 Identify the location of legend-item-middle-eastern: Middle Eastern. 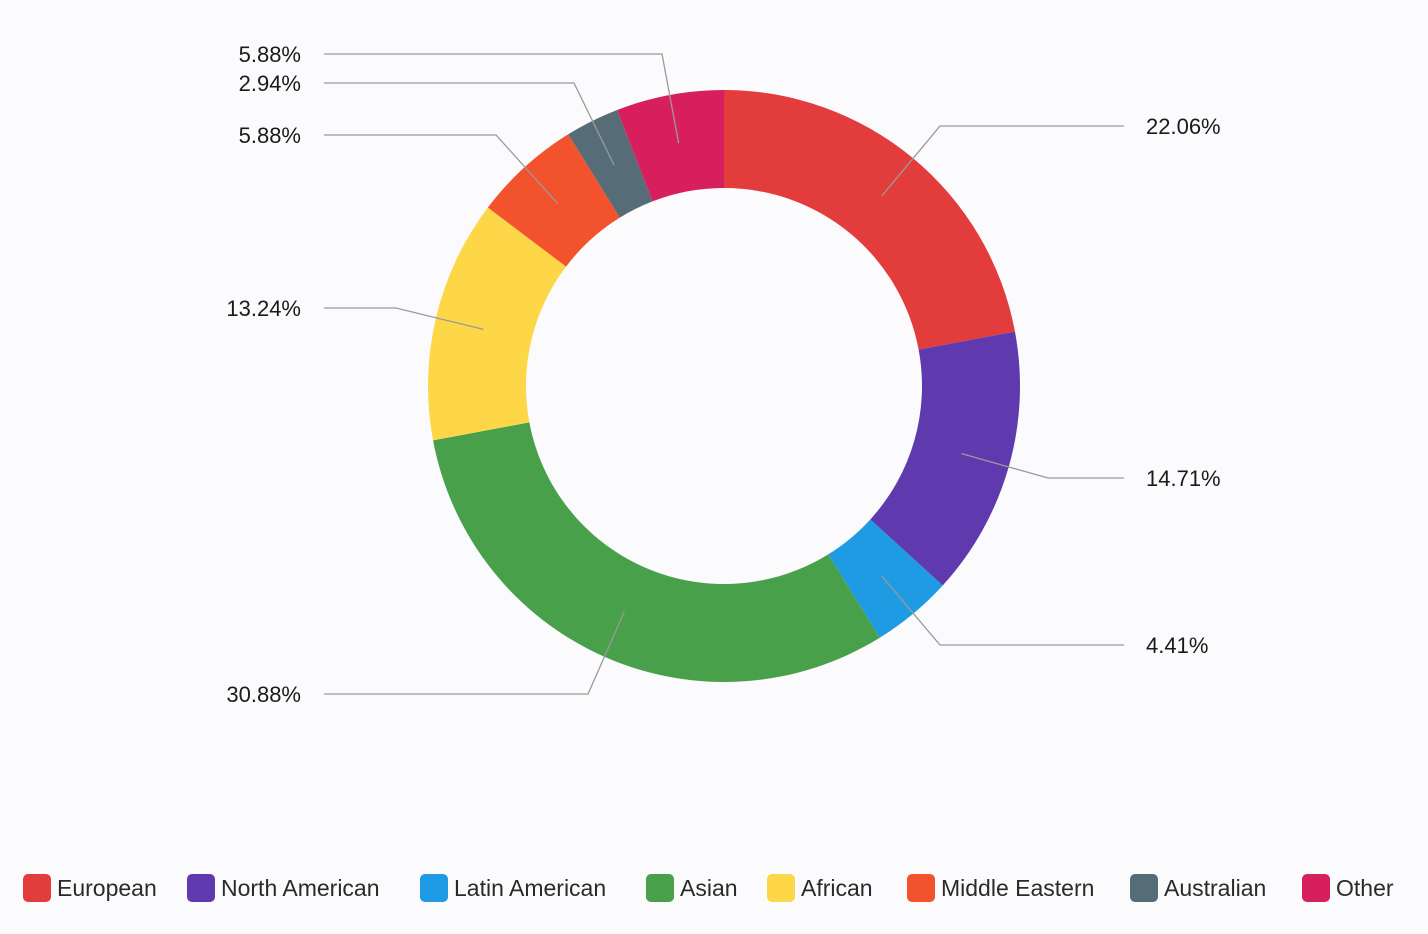
(1000, 888).